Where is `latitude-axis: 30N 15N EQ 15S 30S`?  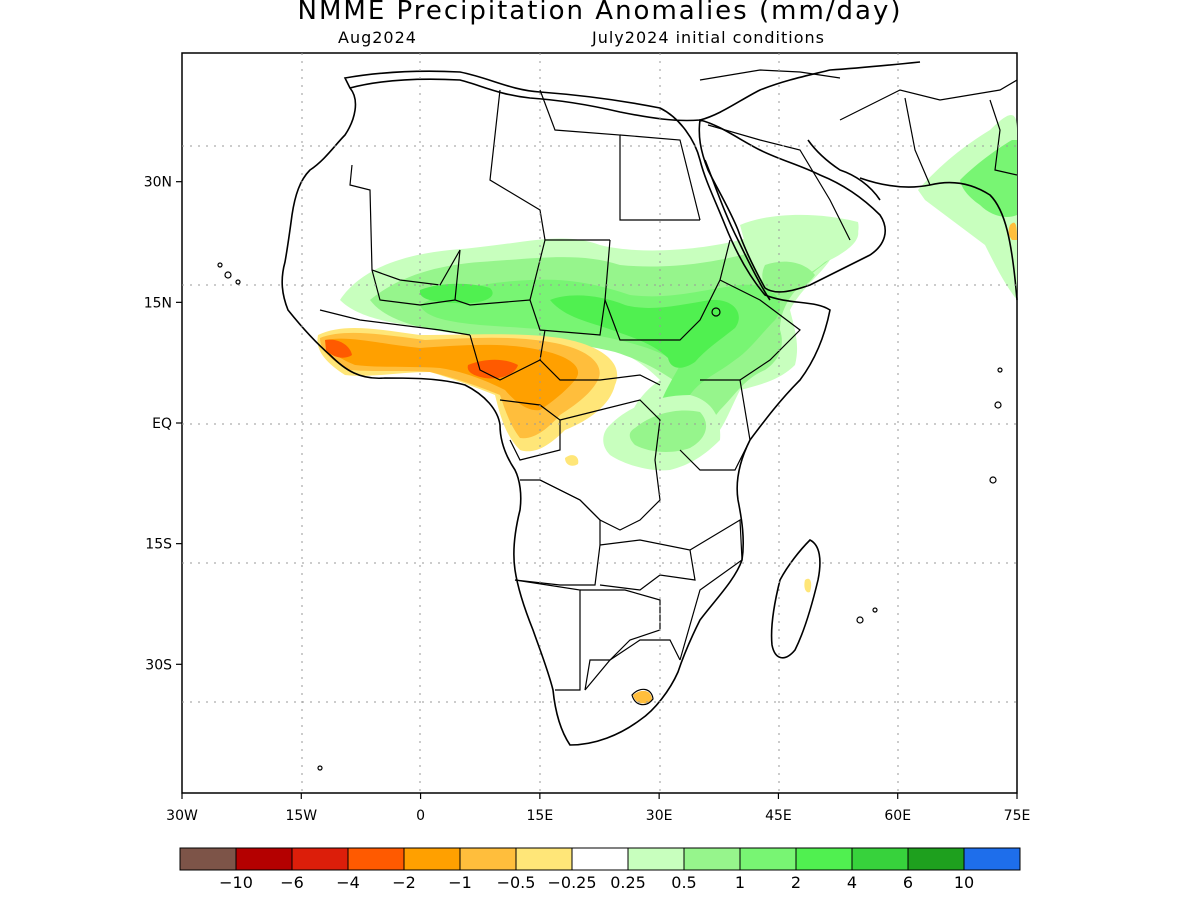
latitude-axis: 30N 15N EQ 15S 30S is located at coordinates (163, 424).